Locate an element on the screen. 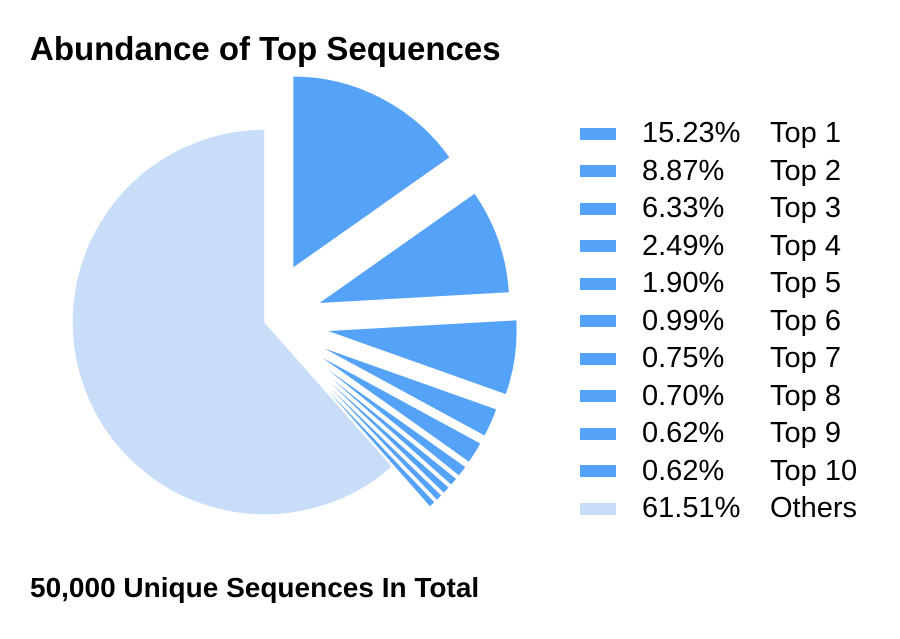 This screenshot has width=900, height=639. legend-label: Top 2 is located at coordinates (805, 170).